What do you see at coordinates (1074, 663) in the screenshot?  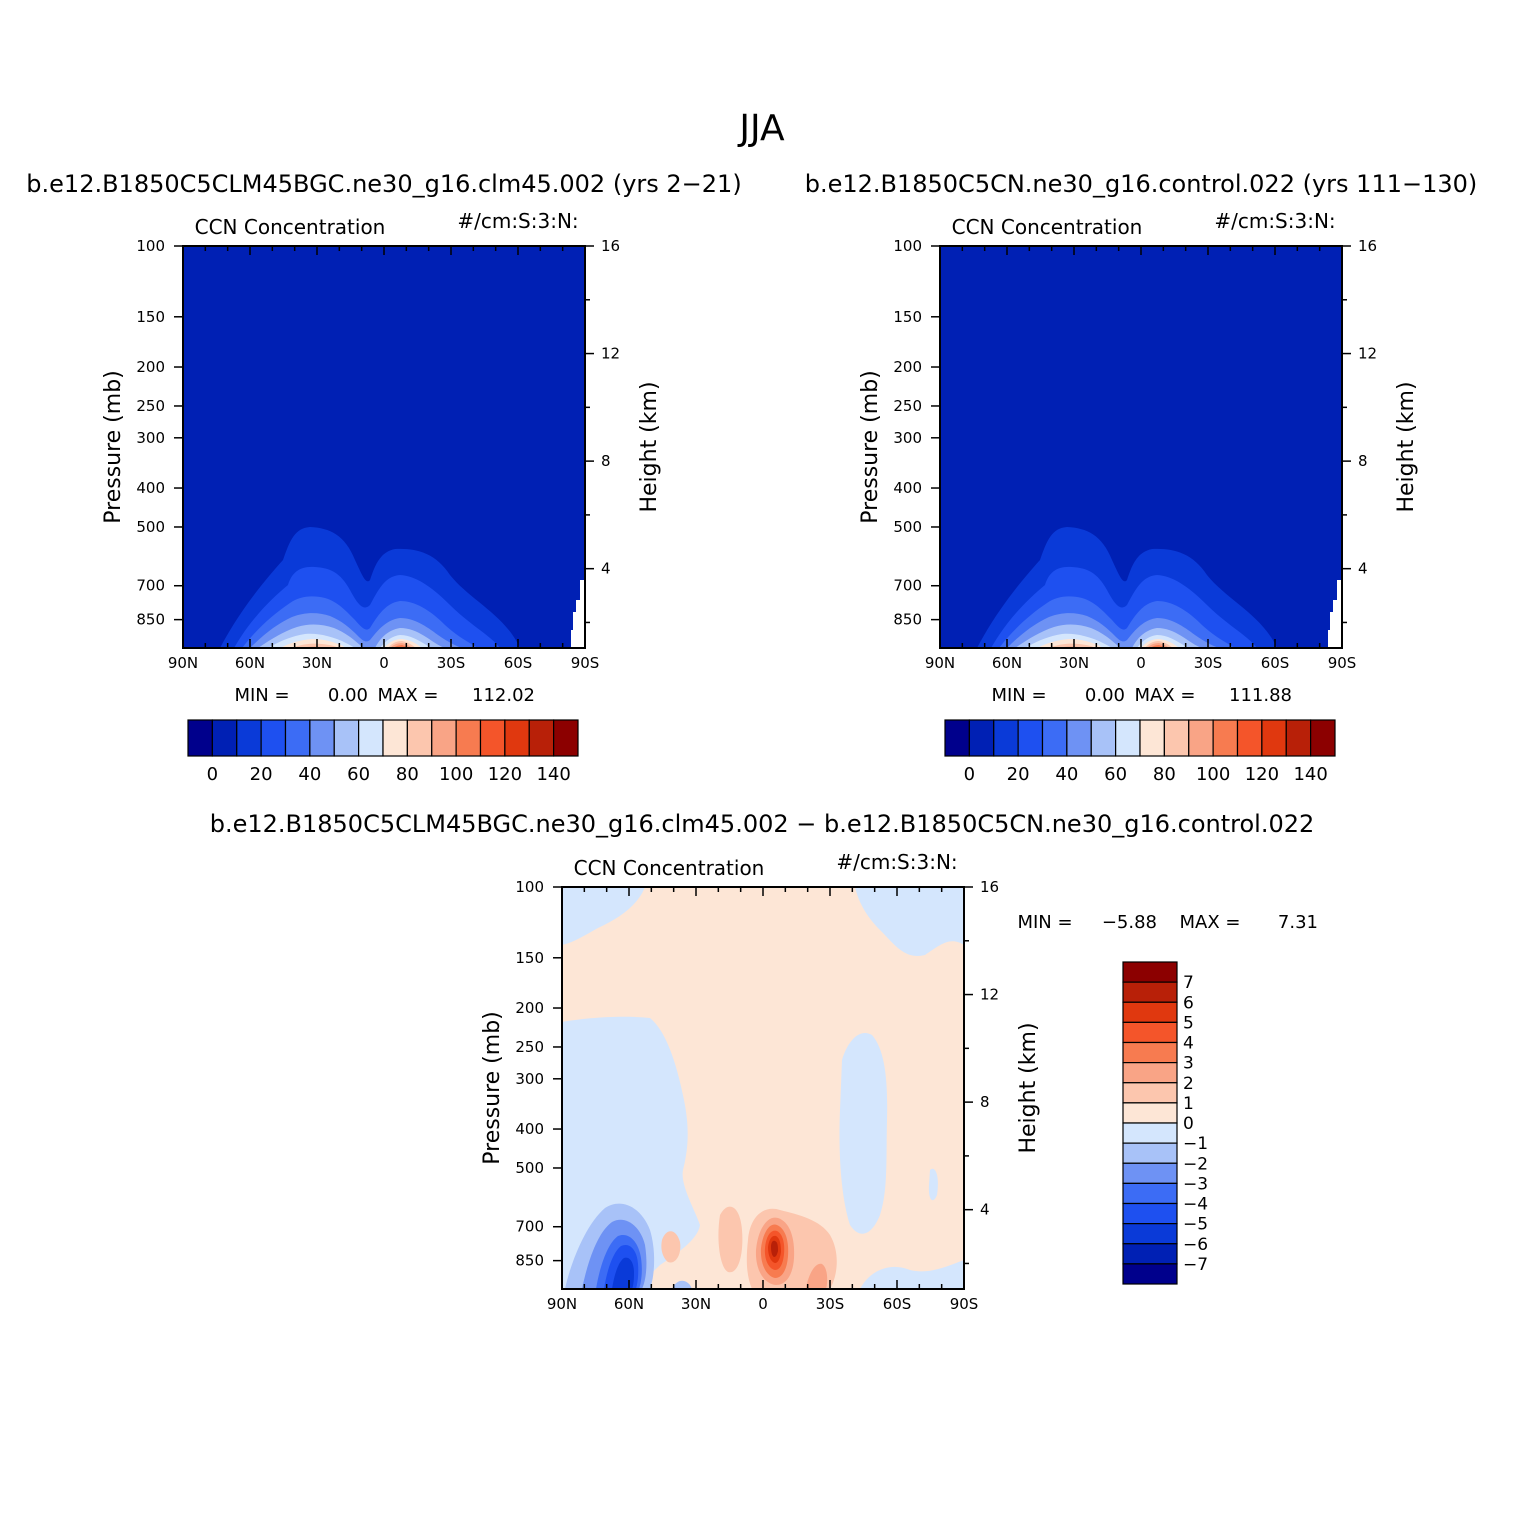 I see `x-tick-label: 30N` at bounding box center [1074, 663].